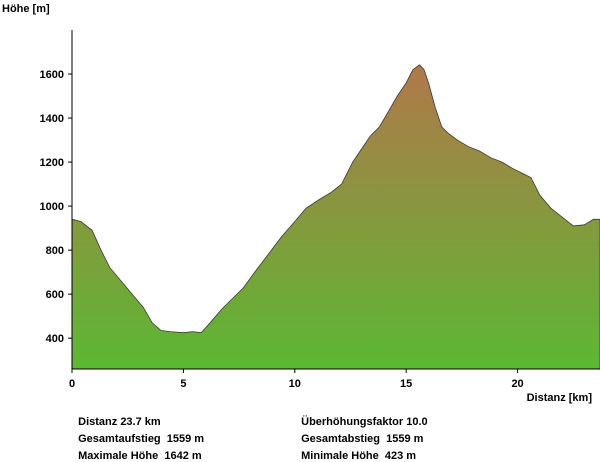  I want to click on stat-exaggeration-value: 10.0, so click(417, 422).